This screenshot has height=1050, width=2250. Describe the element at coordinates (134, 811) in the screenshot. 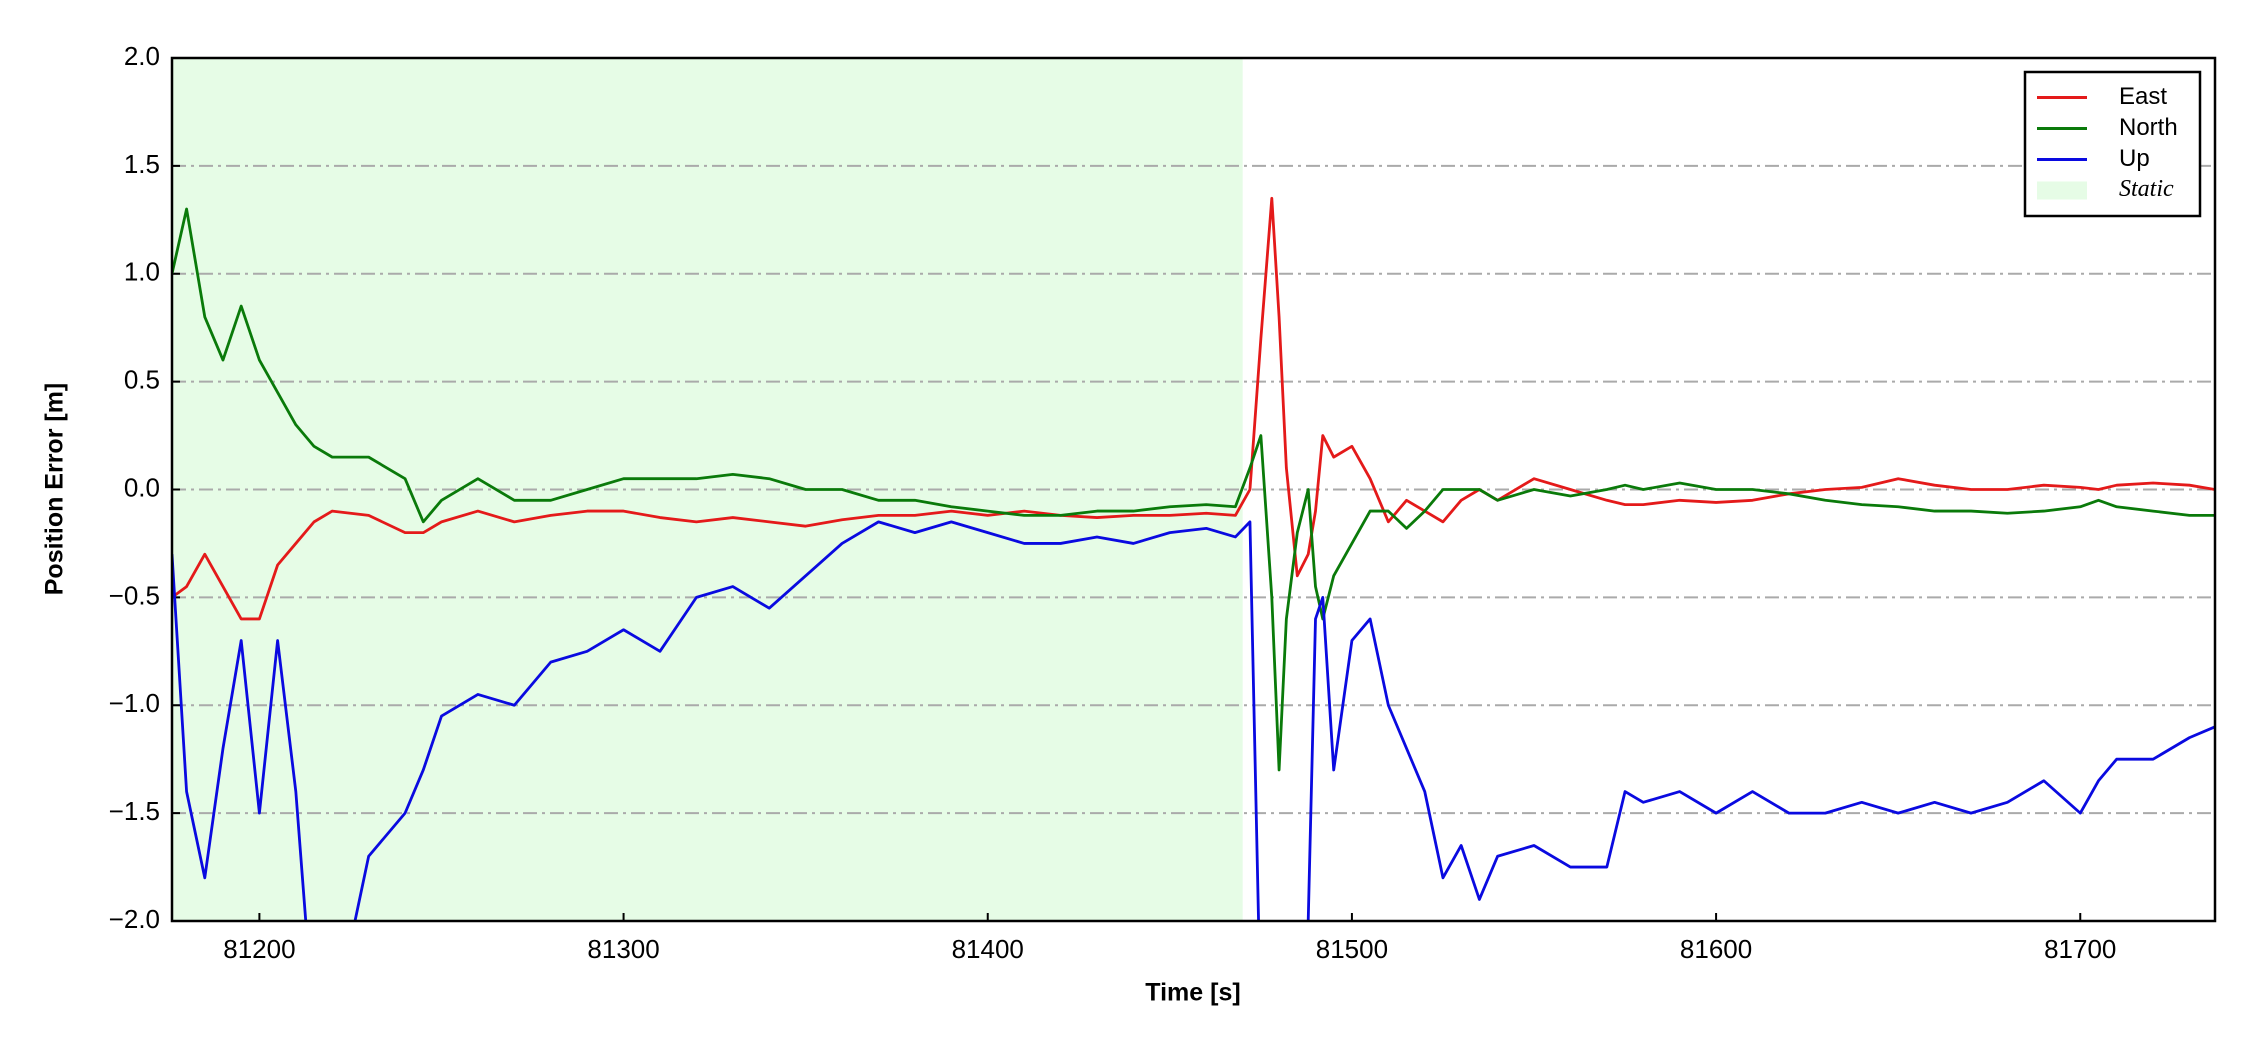

I see `y-tick-label: −1.5` at that location.